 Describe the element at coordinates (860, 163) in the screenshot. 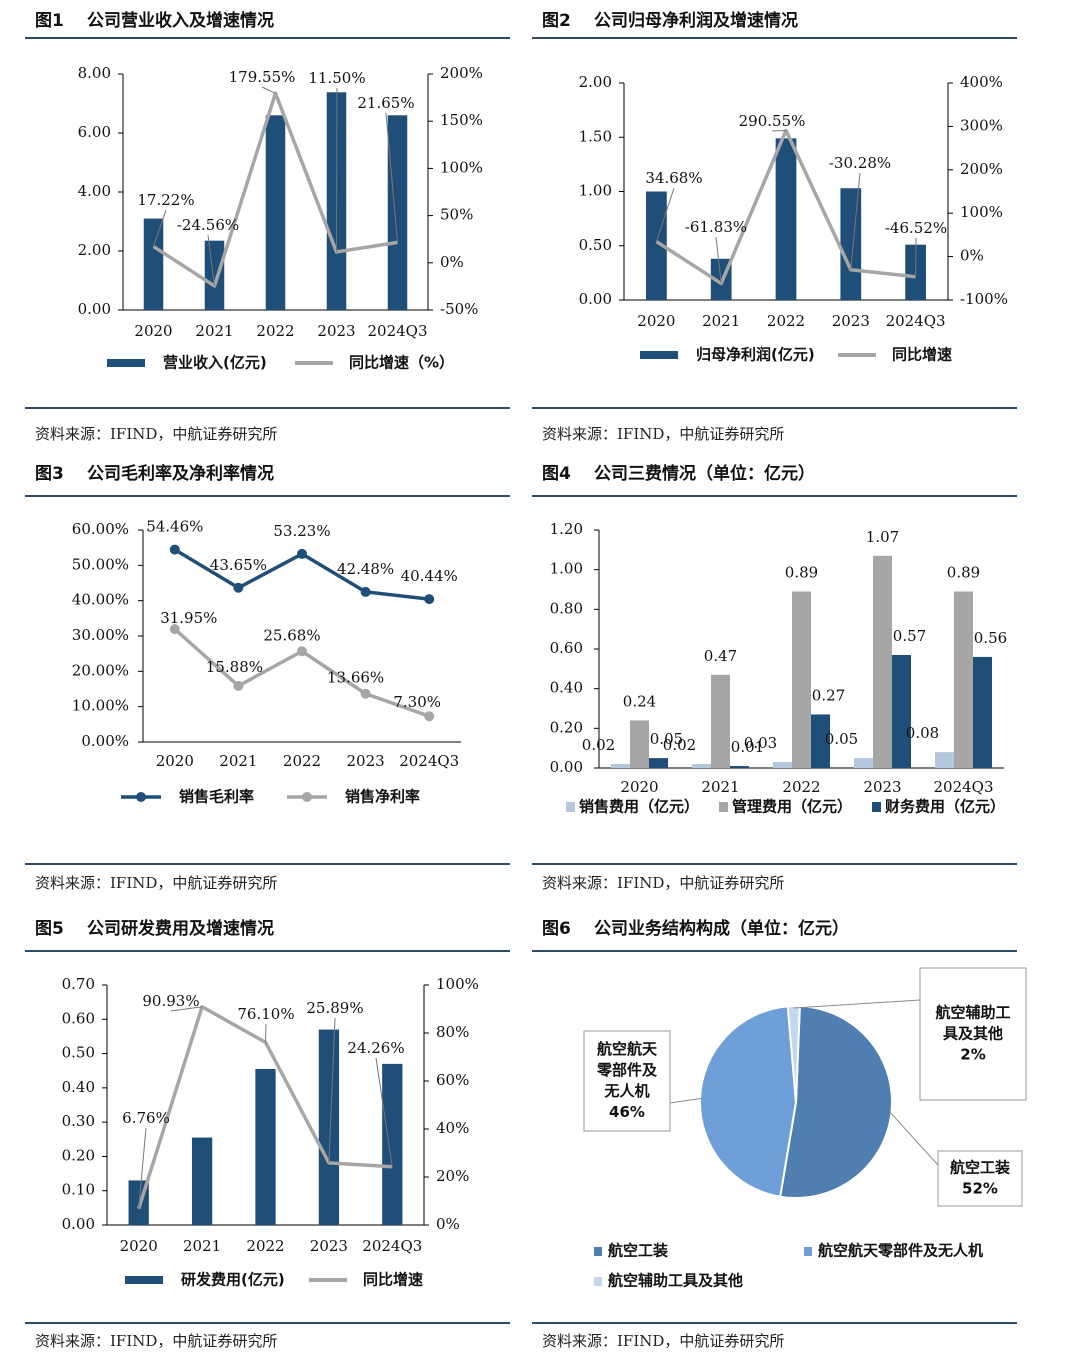

I see `data-label: -30.28%` at that location.